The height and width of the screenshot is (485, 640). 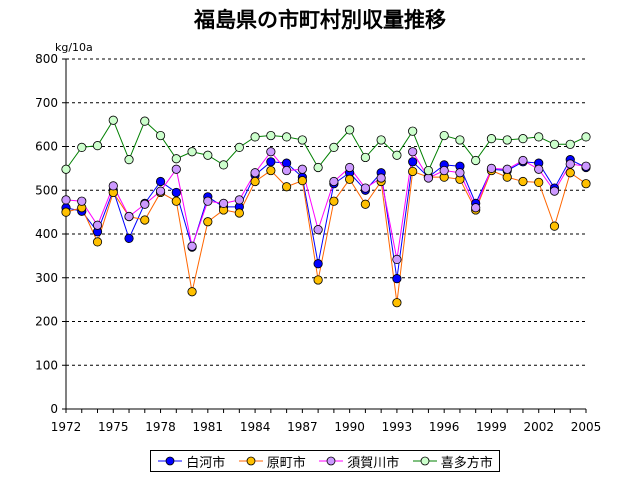 What do you see at coordinates (570, 164) in the screenshot?
I see `series-2-point-2004` at bounding box center [570, 164].